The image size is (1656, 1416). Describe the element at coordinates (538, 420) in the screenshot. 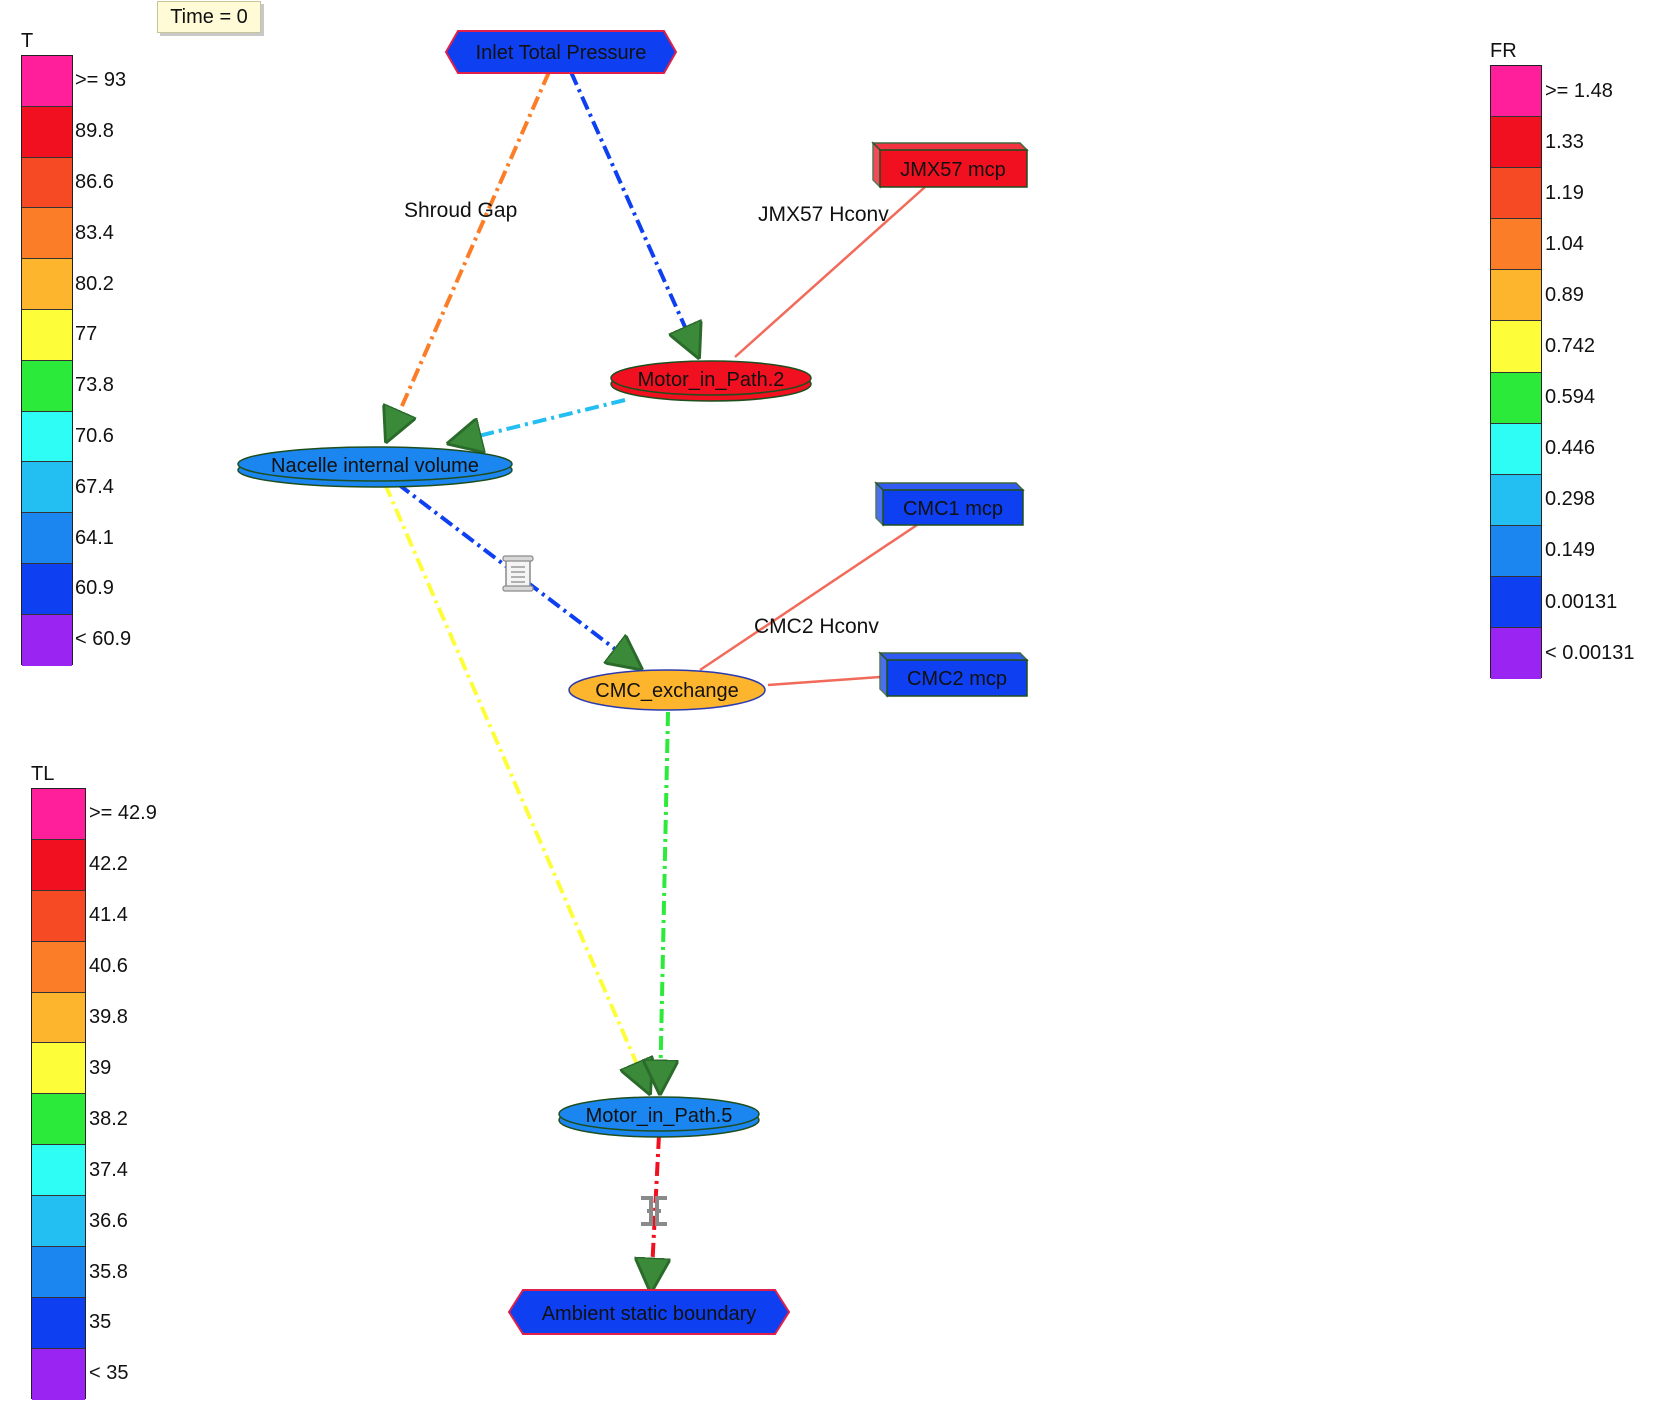

I see `edge-motor2-to-nacelle` at that location.